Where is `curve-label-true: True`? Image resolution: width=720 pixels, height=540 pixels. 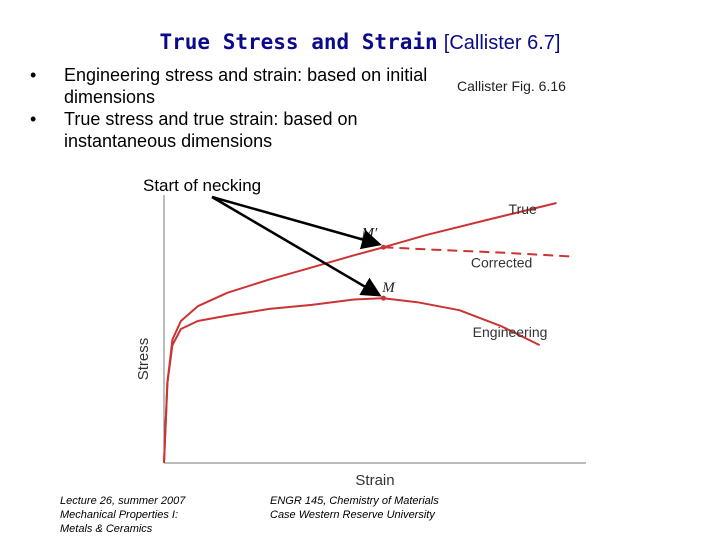 curve-label-true: True is located at coordinates (523, 209).